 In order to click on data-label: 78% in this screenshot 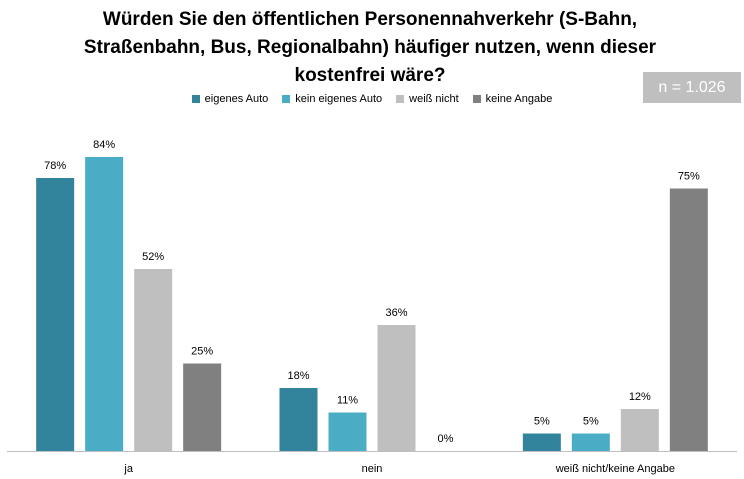, I will do `click(55, 166)`.